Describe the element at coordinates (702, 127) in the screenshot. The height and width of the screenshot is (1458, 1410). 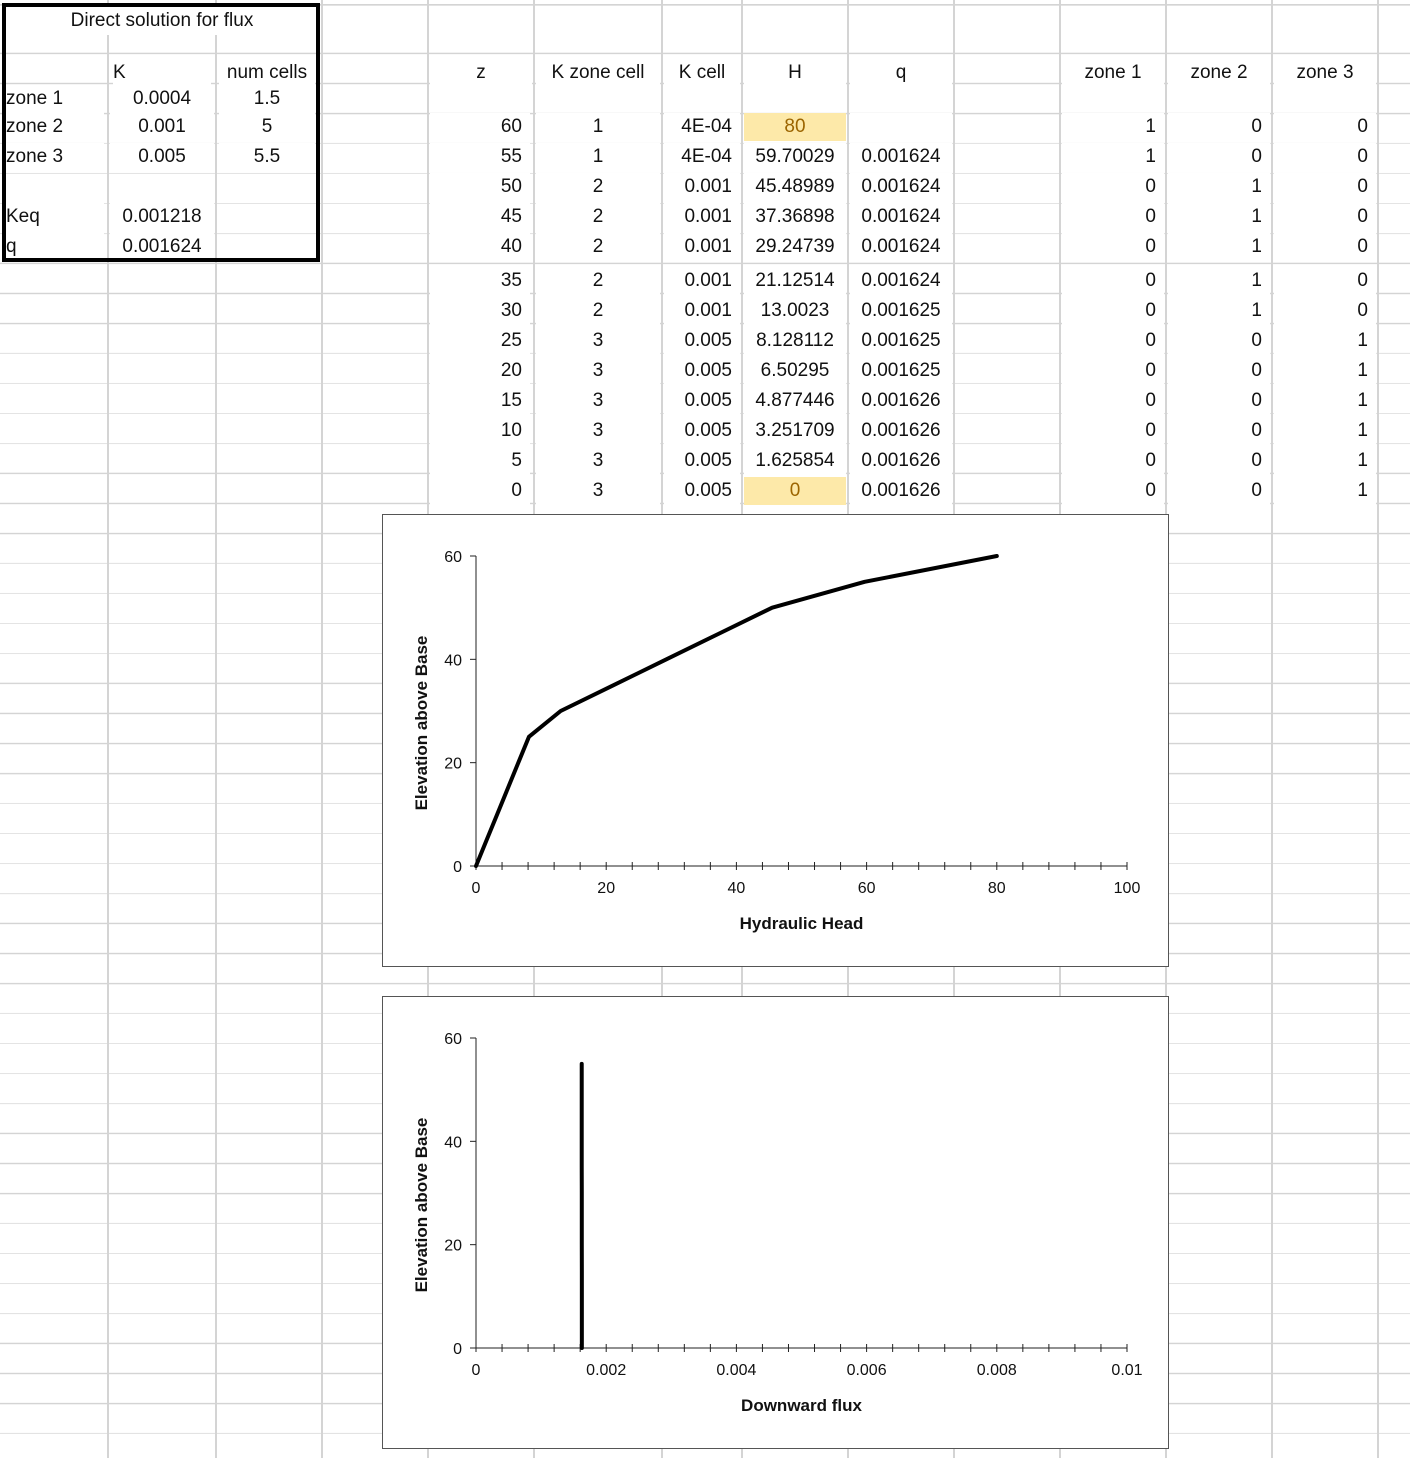
I see `cell-k: 4E-04` at that location.